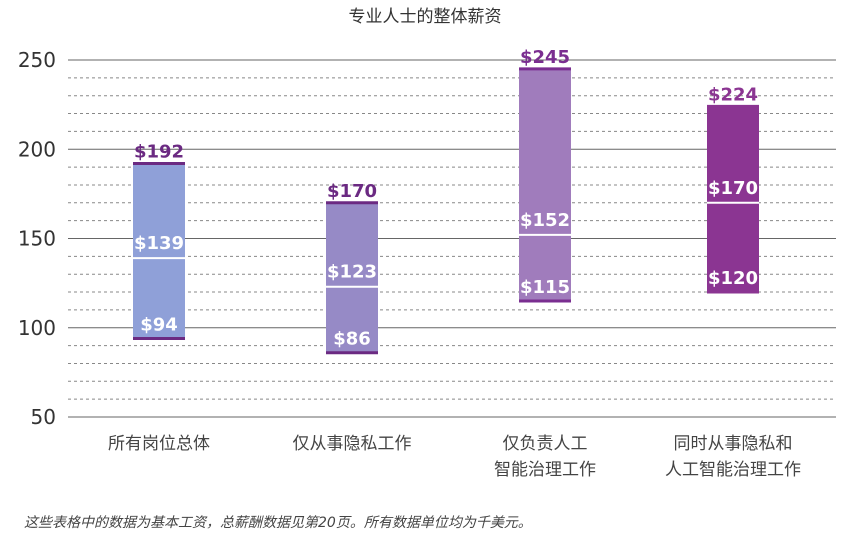  I want to click on category-label-line: 仅负责人工, so click(545, 444).